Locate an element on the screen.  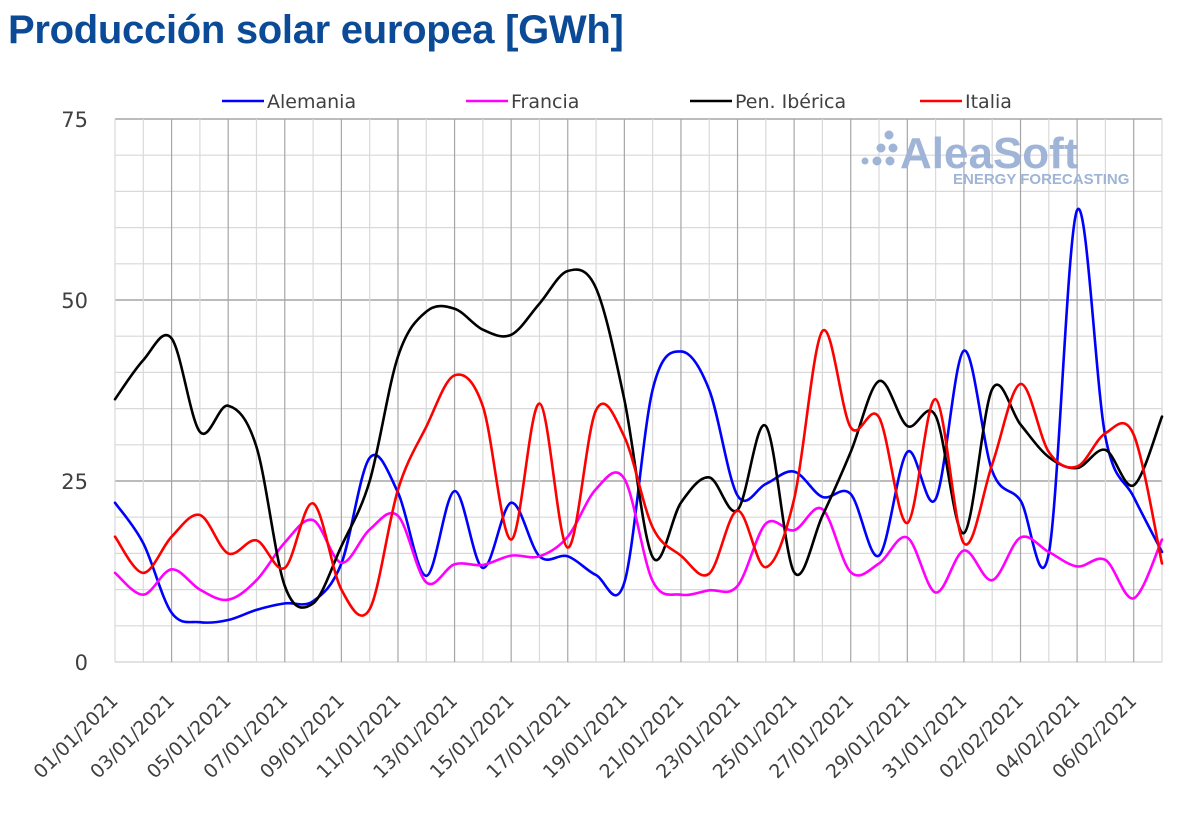
legend-item: Francia is located at coordinates (522, 102).